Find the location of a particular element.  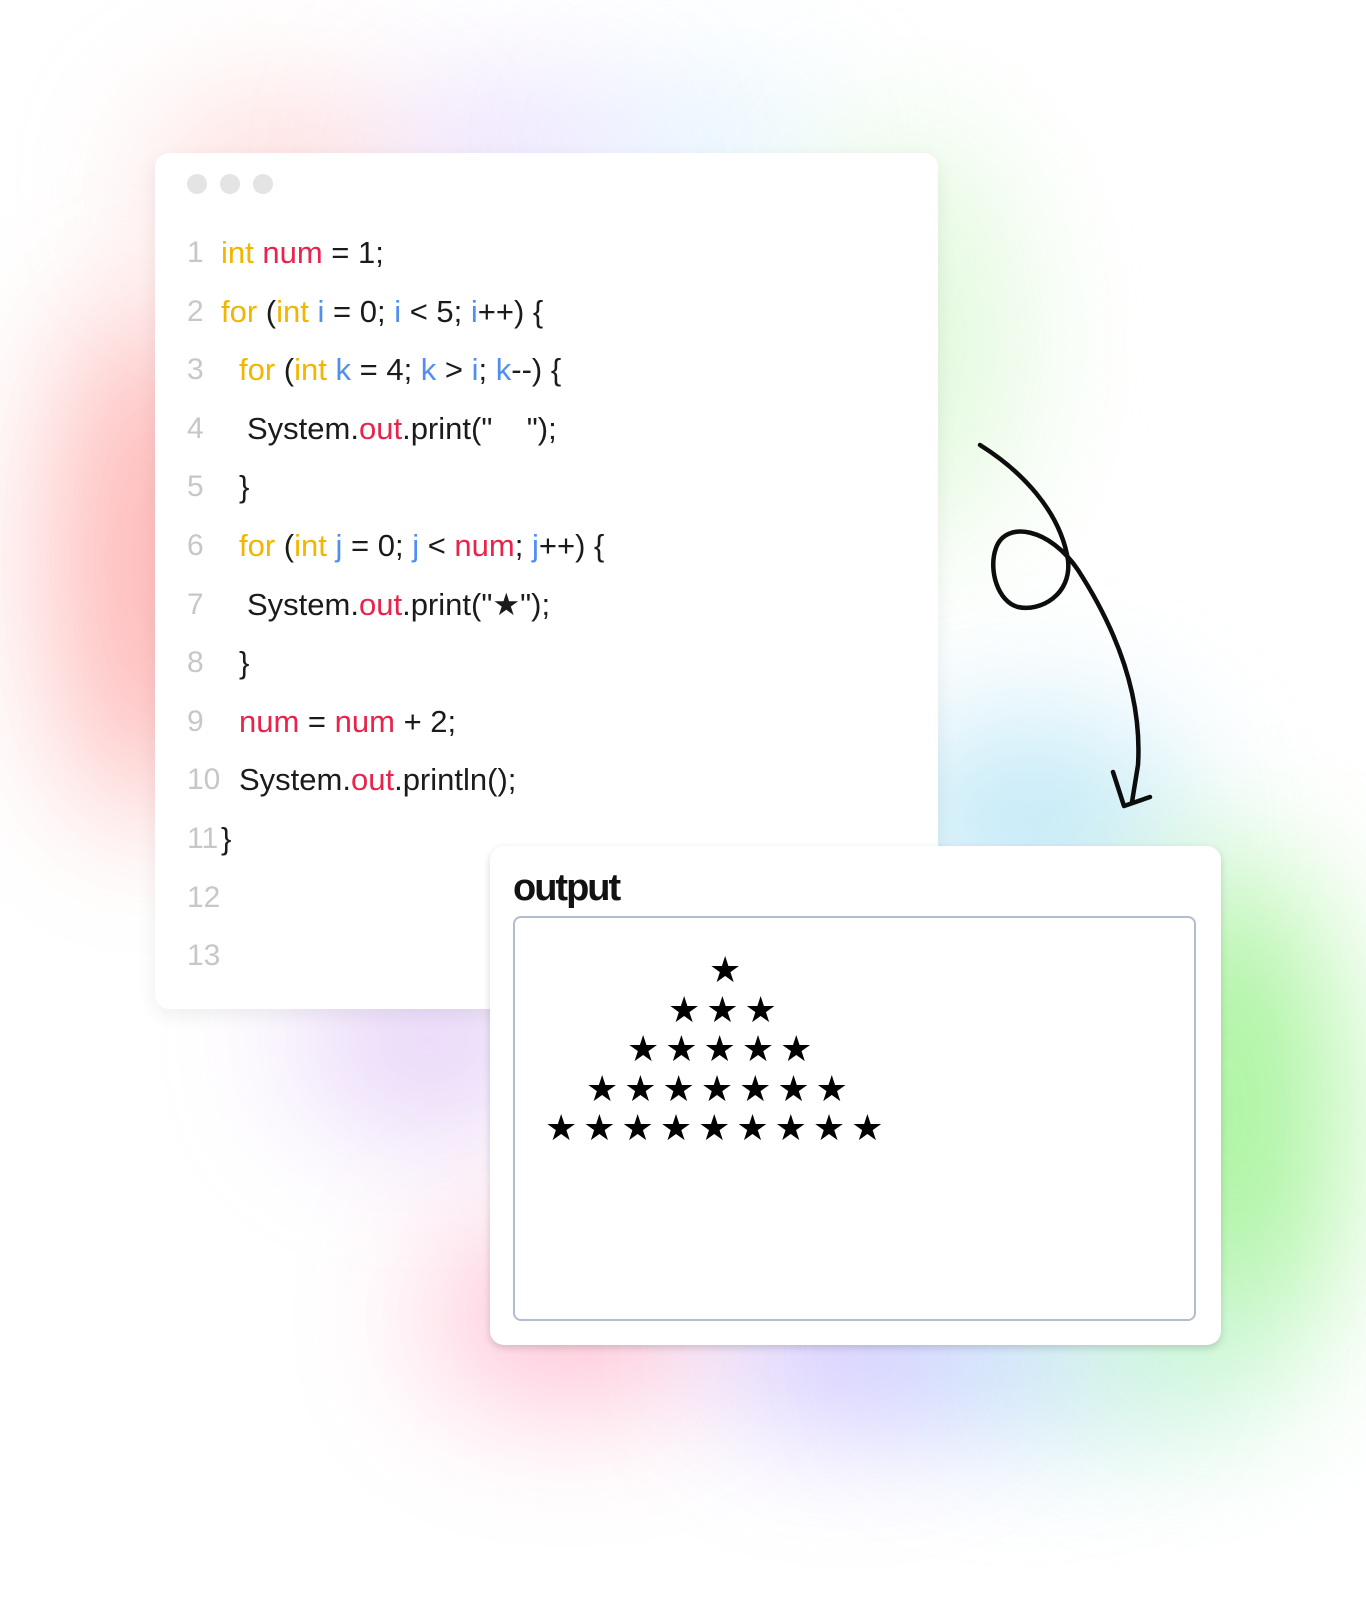

line-number: 3 is located at coordinates (195, 370).